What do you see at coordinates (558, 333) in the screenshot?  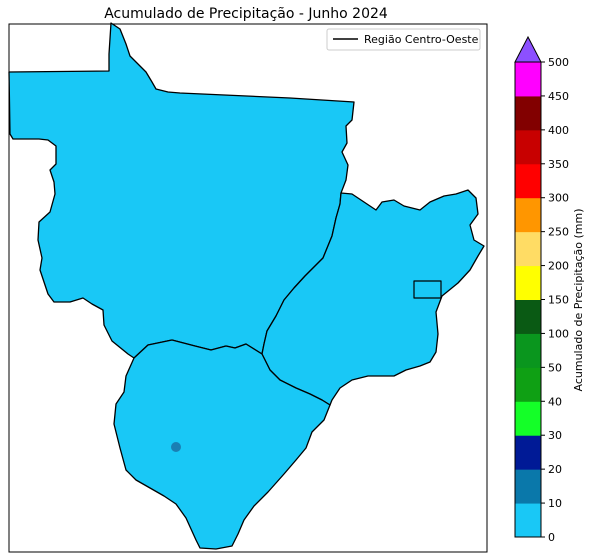 I see `colorbar-tick-label: 100` at bounding box center [558, 333].